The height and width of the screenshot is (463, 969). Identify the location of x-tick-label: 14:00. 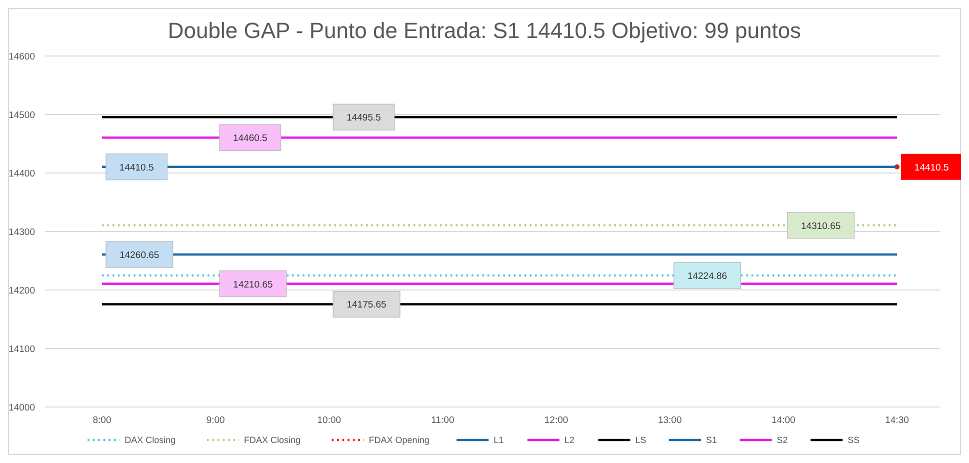
(784, 420).